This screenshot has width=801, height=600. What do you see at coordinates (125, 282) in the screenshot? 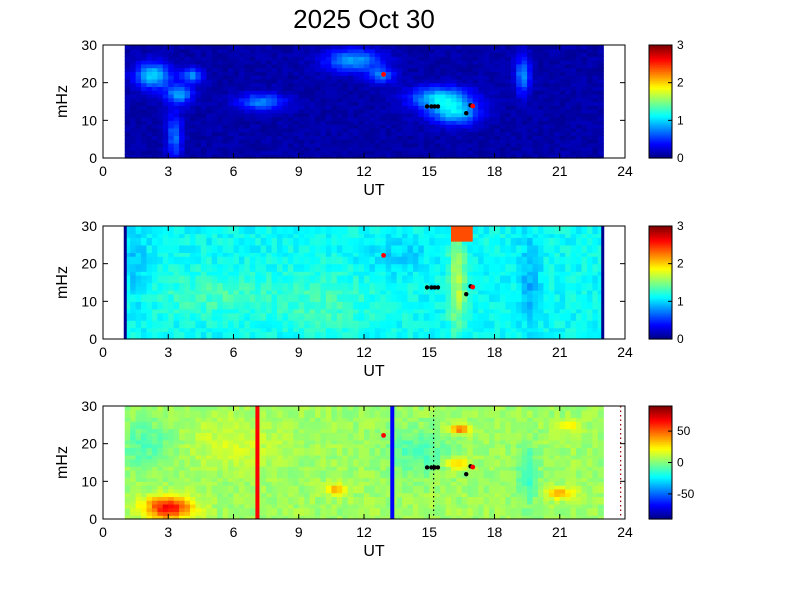
I see `edge-band-left` at bounding box center [125, 282].